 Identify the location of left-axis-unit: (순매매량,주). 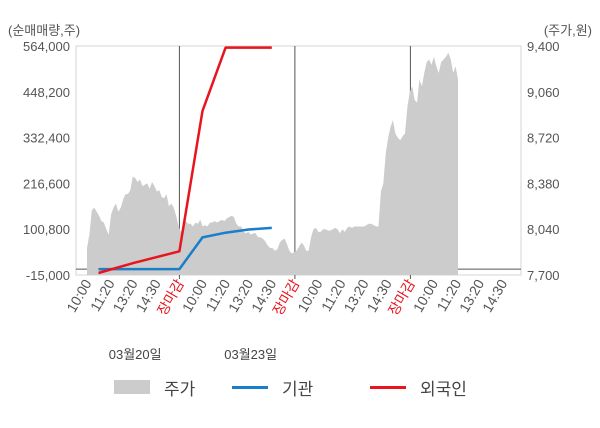
(44, 30).